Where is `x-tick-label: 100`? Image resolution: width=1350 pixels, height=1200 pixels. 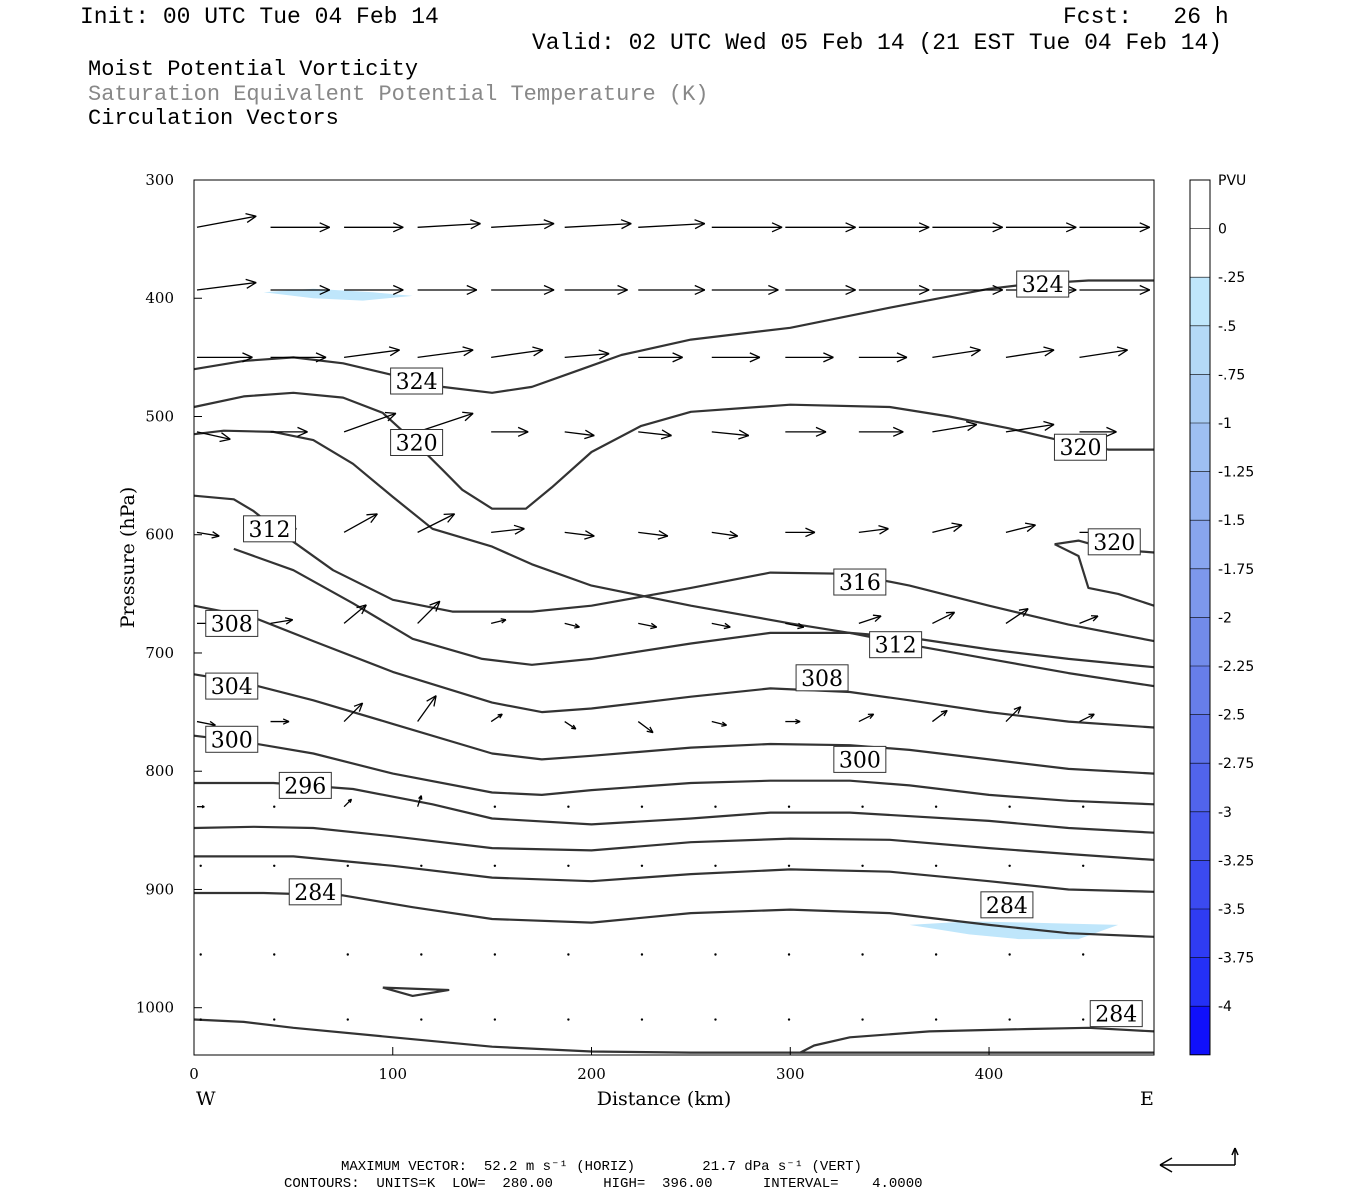 x-tick-label: 100 is located at coordinates (392, 1074).